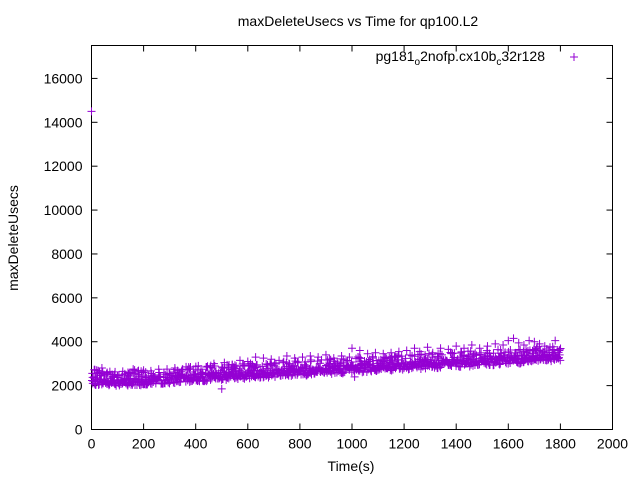  I want to click on x-tick-label: 200, so click(144, 444).